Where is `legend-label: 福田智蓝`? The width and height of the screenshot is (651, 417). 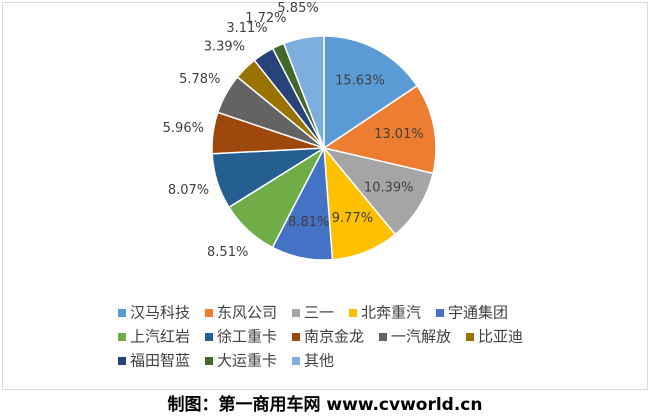 legend-label: 福田智蓝 is located at coordinates (160, 361).